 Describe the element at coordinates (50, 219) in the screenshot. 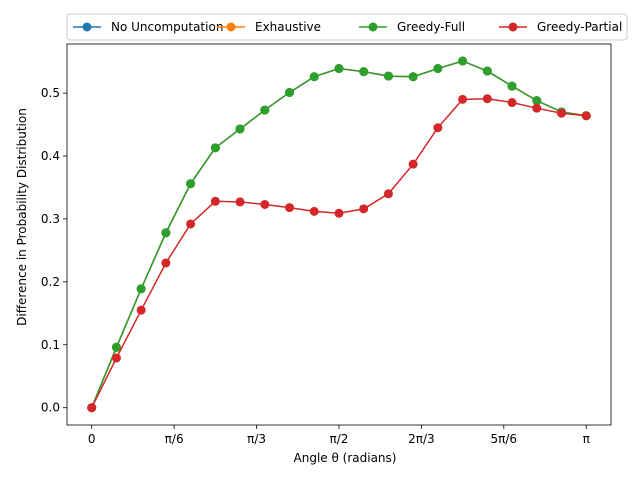

I see `y-tick-label: 0.3` at that location.